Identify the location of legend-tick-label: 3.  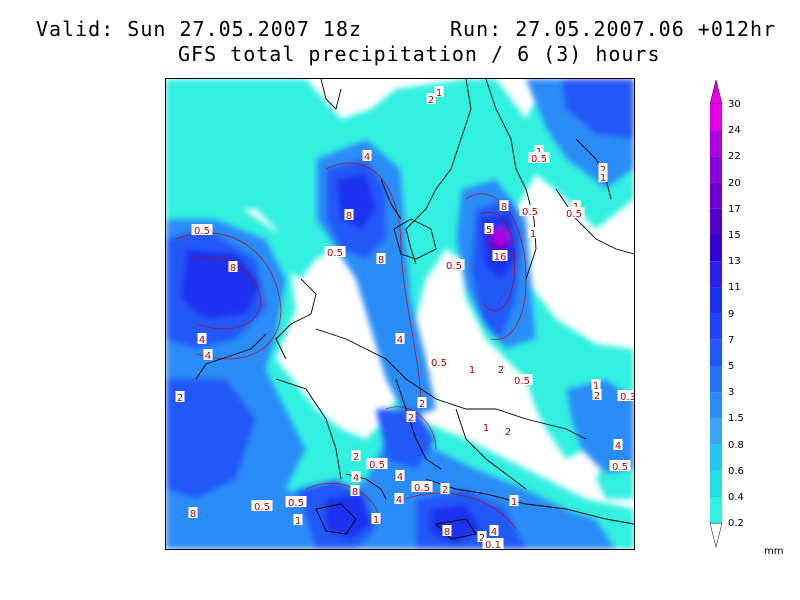
(731, 393).